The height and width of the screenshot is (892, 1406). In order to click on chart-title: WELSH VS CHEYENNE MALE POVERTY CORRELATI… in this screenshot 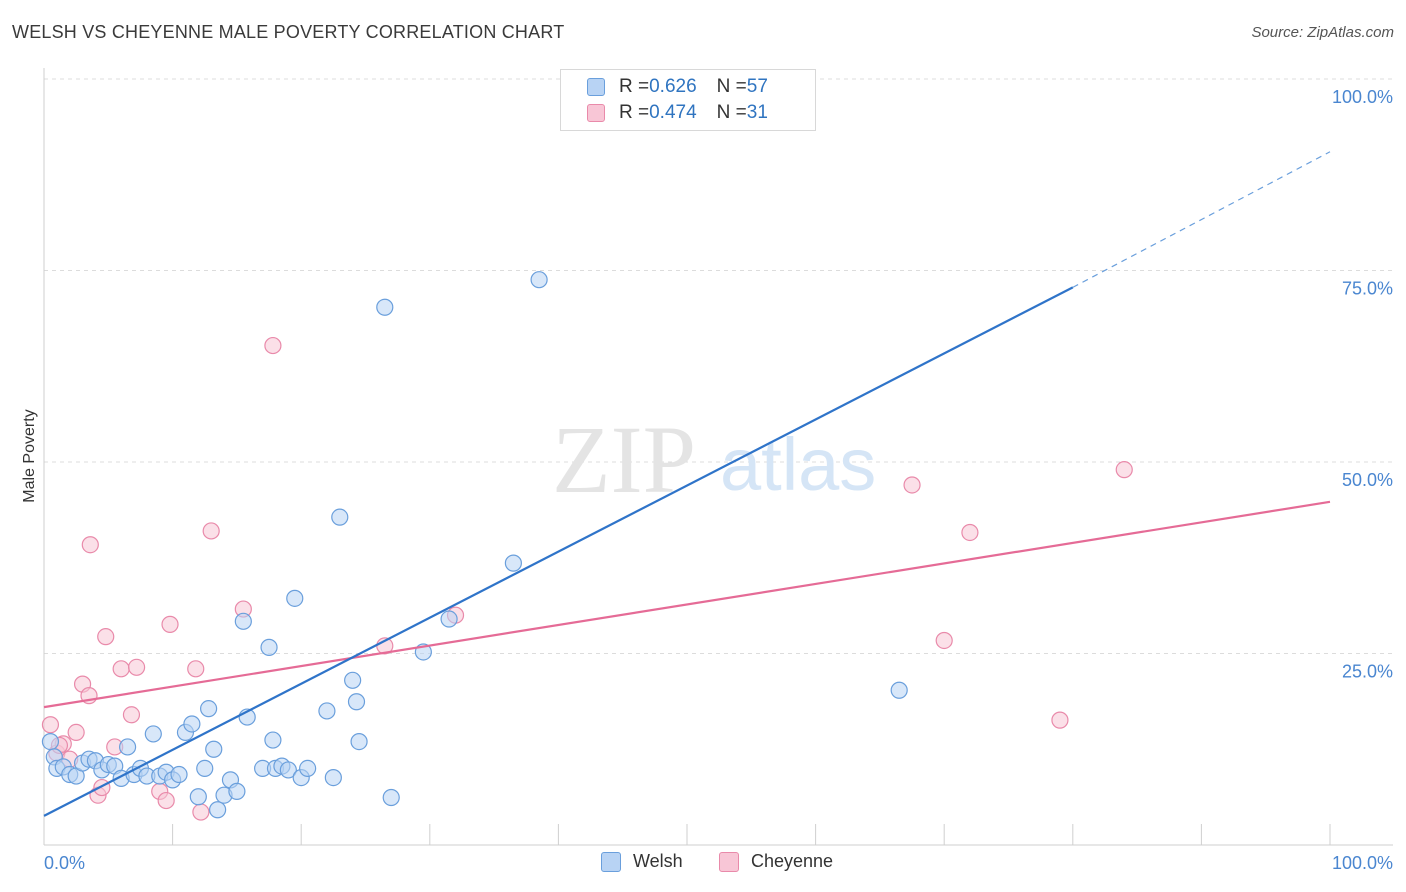, I will do `click(288, 32)`.